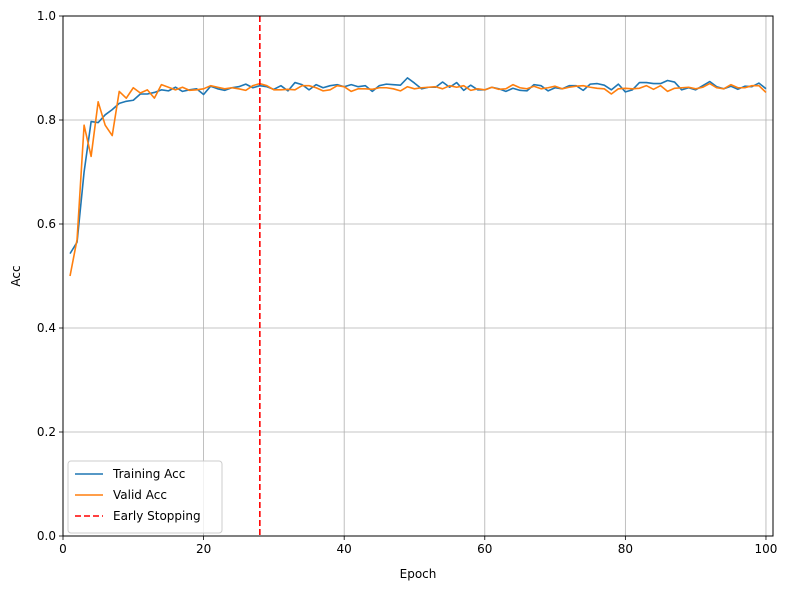 The width and height of the screenshot is (789, 593). Describe the element at coordinates (418, 574) in the screenshot. I see `x-axis-label: Epoch` at that location.